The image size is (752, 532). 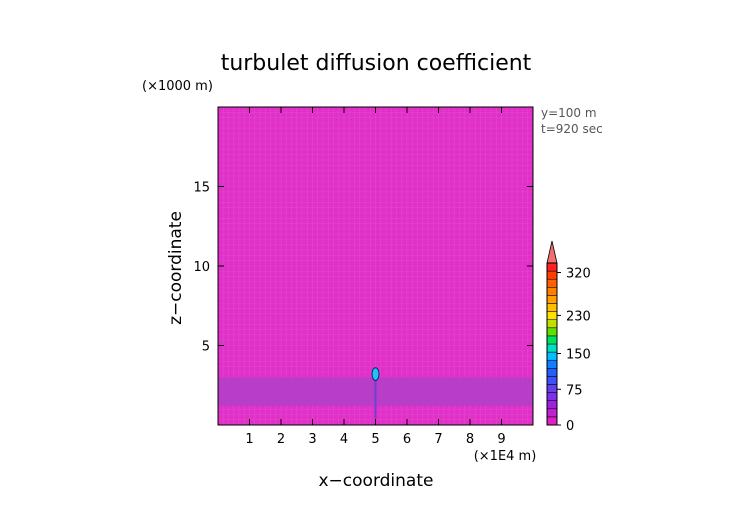 I want to click on x-tick-label: 8, so click(x=470, y=439).